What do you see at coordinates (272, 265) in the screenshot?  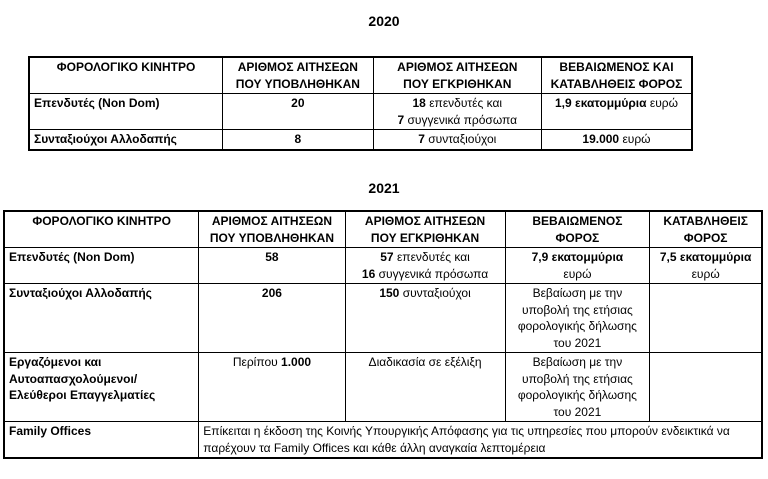 I see `table-cell: 58` at bounding box center [272, 265].